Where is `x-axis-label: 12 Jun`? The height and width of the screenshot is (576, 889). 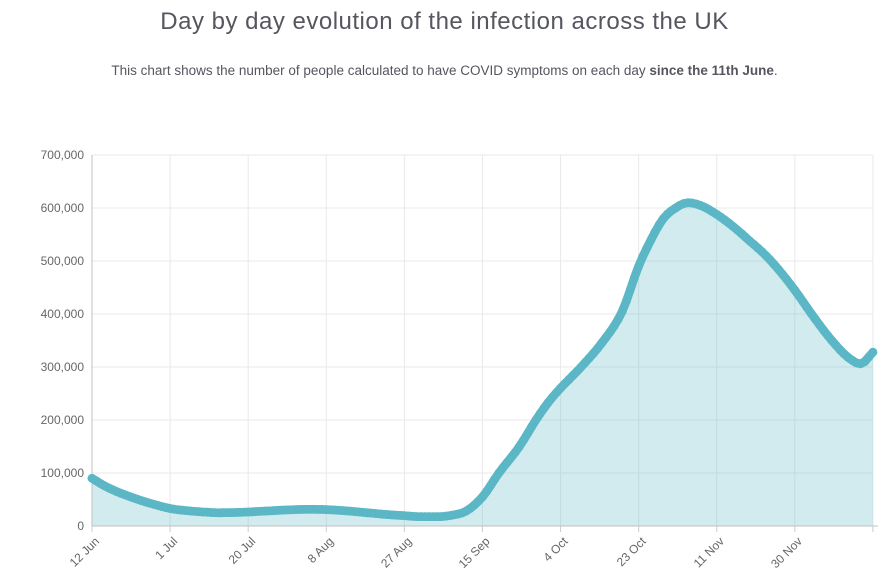 x-axis-label: 12 Jun is located at coordinates (84, 551).